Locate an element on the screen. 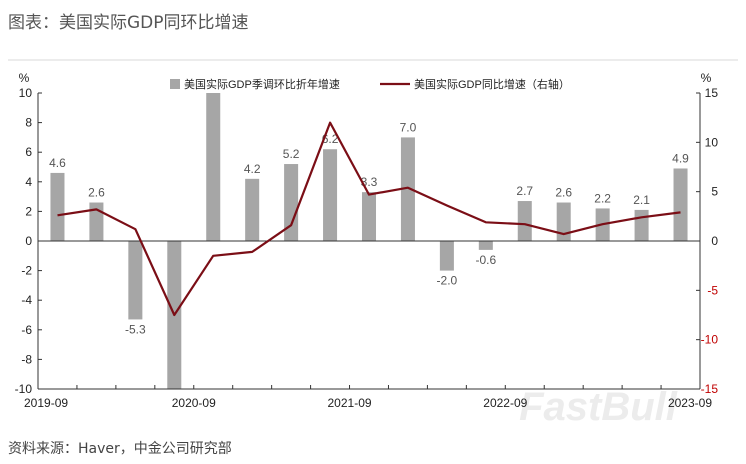  left-tick-label: 0 is located at coordinates (28, 241).